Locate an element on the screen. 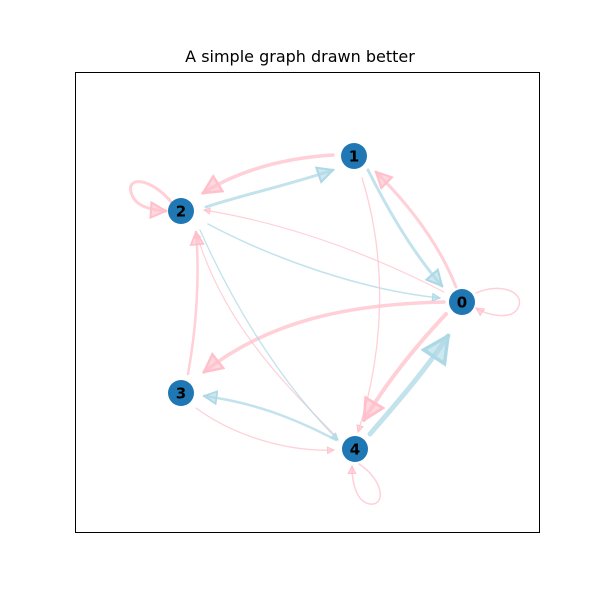 This screenshot has width=600, height=600. node-4: 4 is located at coordinates (355, 449).